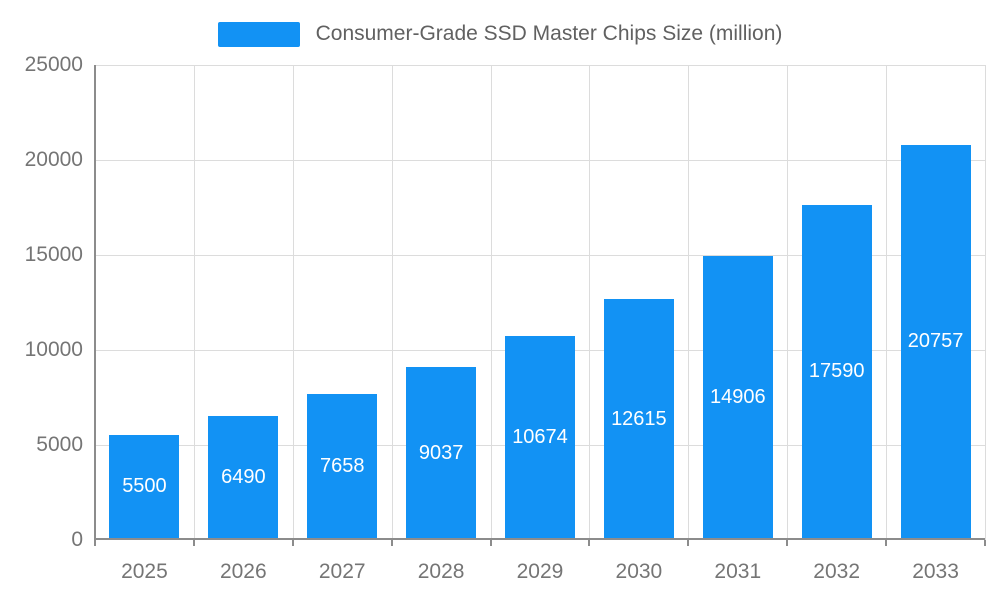 This screenshot has width=1000, height=600. I want to click on bar-value-label: 6490, so click(243, 476).